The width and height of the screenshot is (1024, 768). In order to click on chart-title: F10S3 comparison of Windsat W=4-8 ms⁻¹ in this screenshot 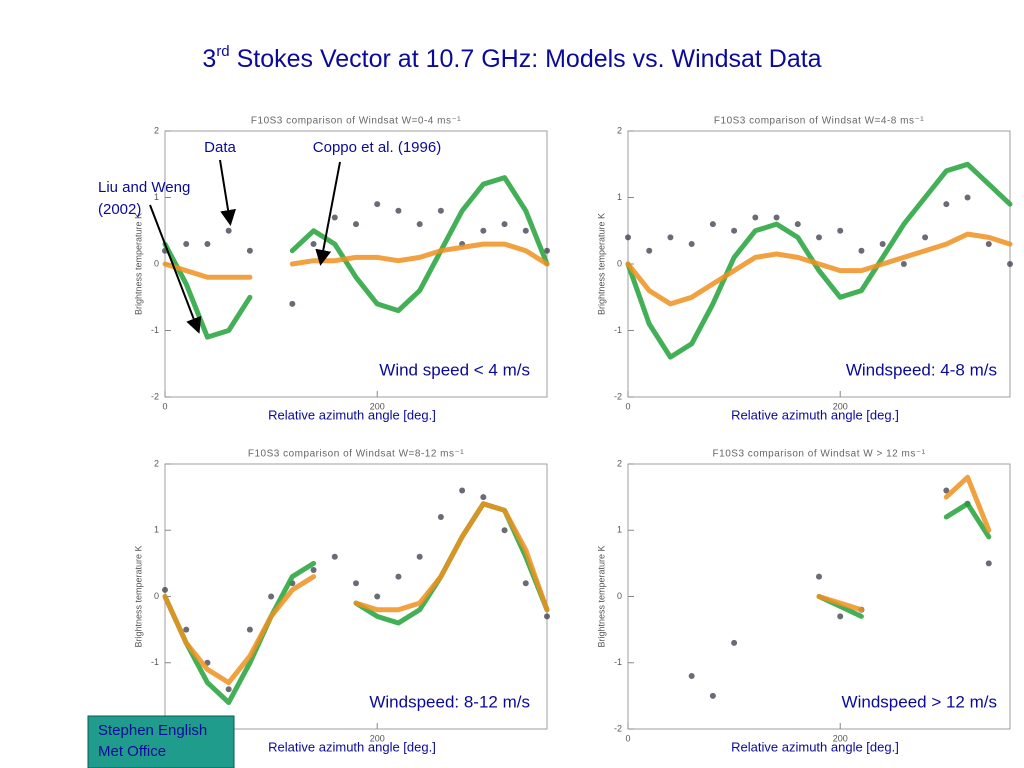, I will do `click(819, 121)`.